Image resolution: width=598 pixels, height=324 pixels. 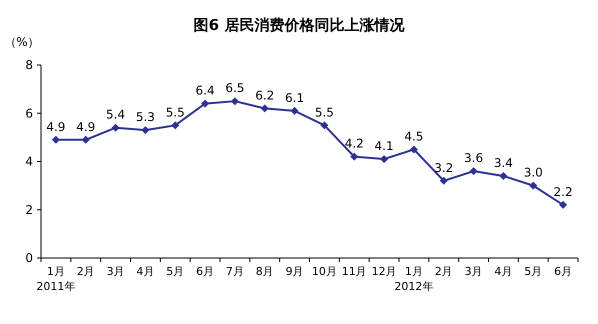 What do you see at coordinates (29, 113) in the screenshot?
I see `y-tick-label: 6` at bounding box center [29, 113].